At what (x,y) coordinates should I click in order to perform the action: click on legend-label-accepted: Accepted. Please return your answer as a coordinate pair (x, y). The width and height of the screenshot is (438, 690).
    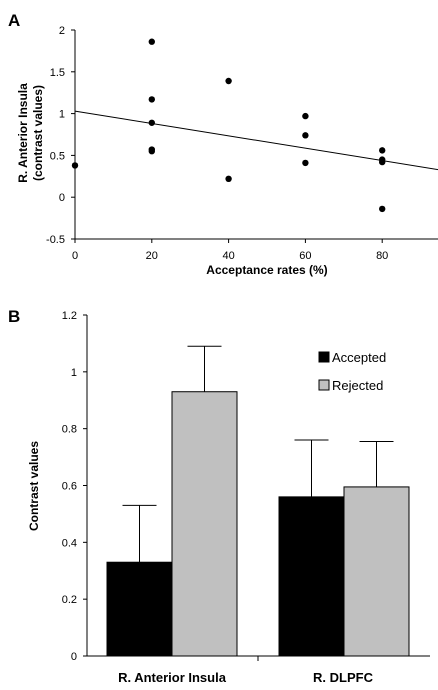
    Looking at the image, I should click on (359, 357).